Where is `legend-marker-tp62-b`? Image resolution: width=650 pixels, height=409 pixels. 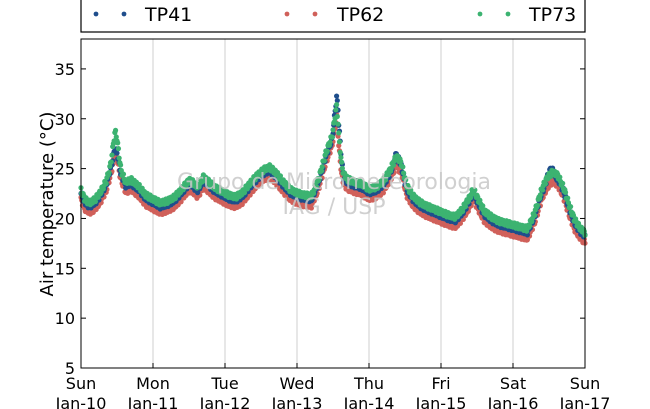
legend-marker-tp62-b is located at coordinates (315, 14).